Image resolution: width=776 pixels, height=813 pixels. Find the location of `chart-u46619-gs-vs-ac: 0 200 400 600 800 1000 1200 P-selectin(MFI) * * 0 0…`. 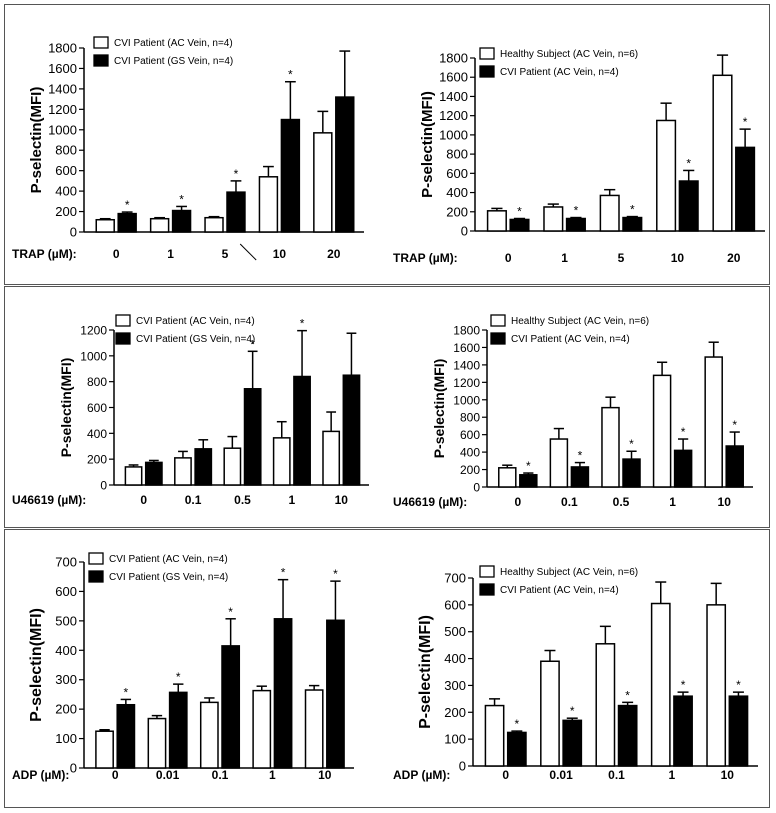

chart-u46619-gs-vs-ac: 0 200 400 600 800 1000 1200 P-selectin(MFI) * * 0 0… is located at coordinates (190, 410).